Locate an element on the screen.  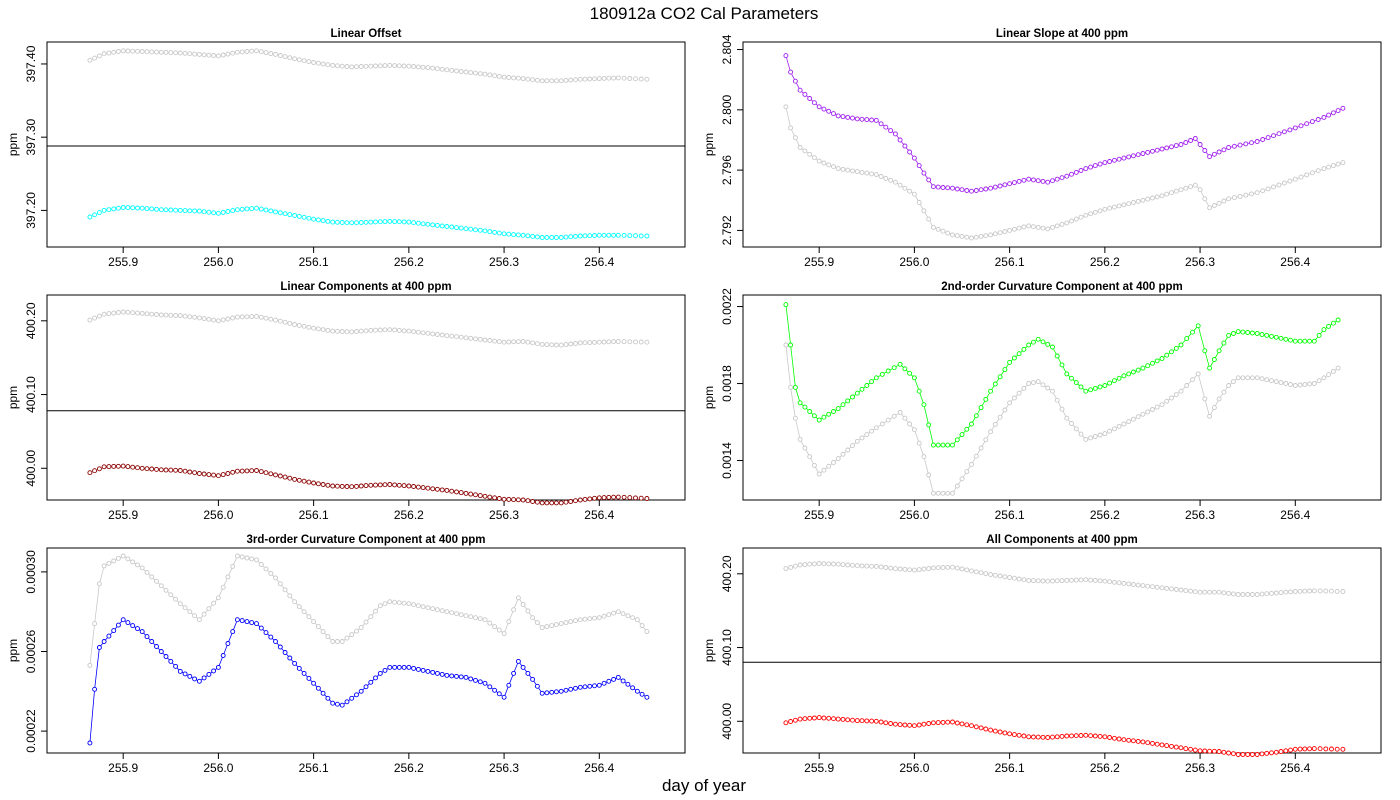
x-tick-label: 255.9 is located at coordinates (819, 768).